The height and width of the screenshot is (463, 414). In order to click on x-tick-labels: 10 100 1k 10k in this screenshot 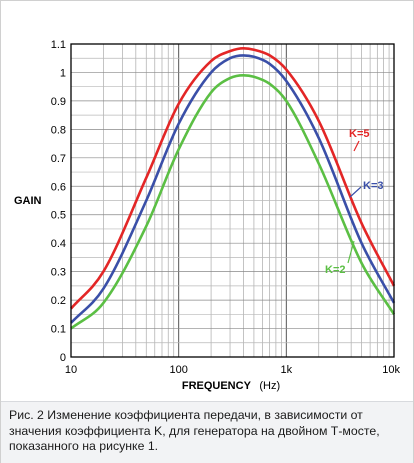, I will do `click(233, 370)`.